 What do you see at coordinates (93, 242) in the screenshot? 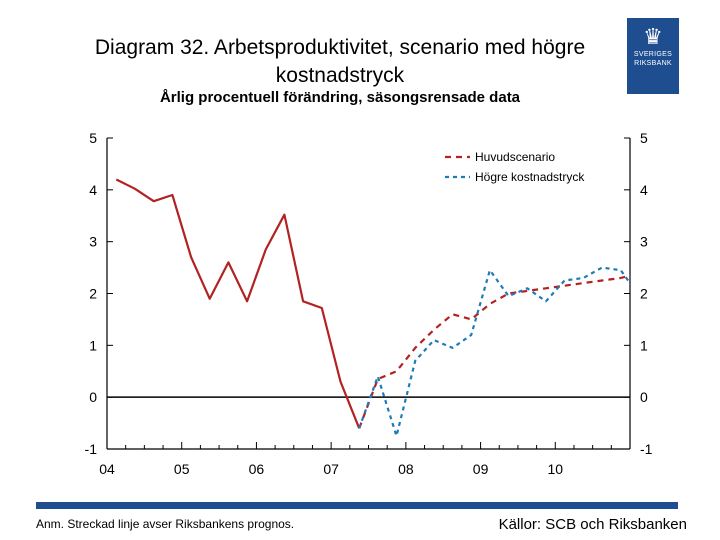
I see `y-tick-label-left: 3` at bounding box center [93, 242].